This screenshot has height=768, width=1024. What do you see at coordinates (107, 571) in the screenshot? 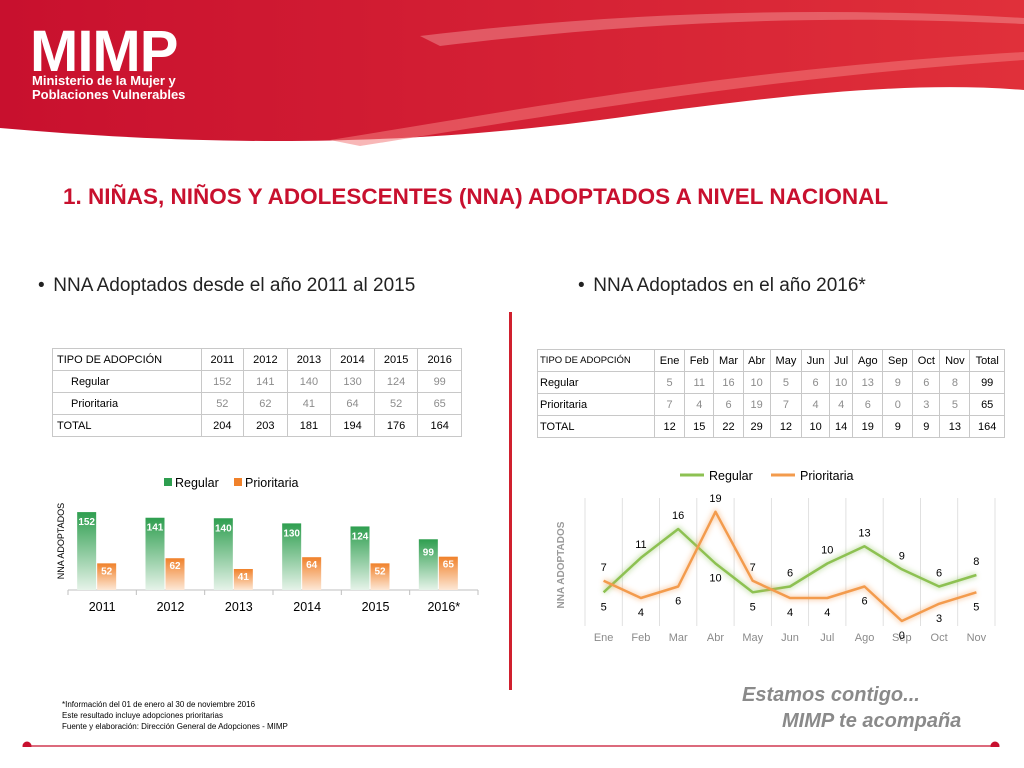
I see `bar-data-label: 52` at bounding box center [107, 571].